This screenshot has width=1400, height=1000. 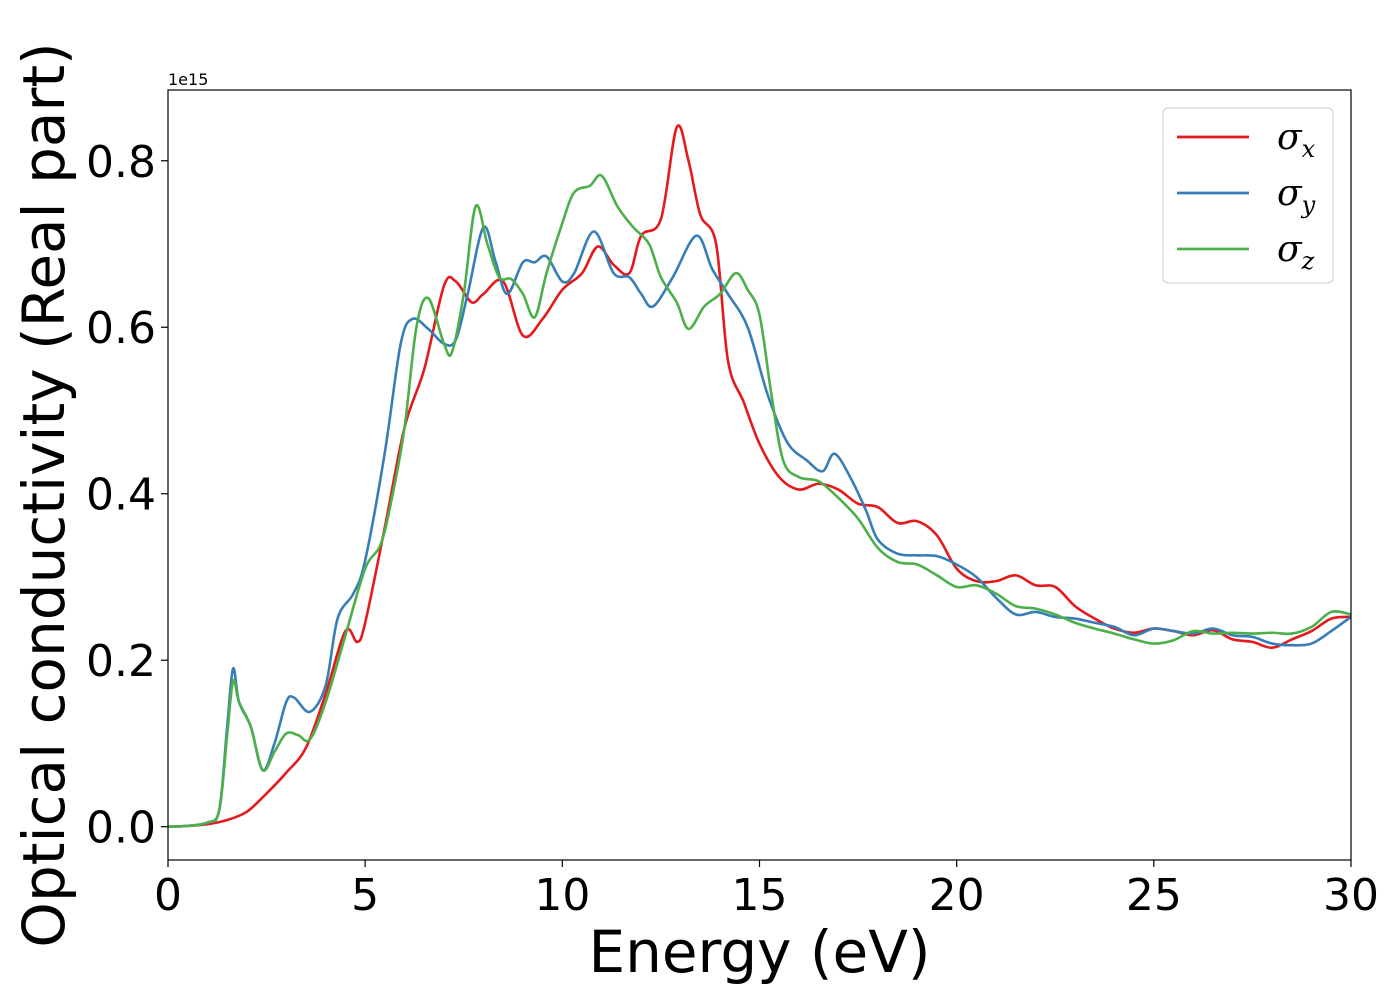 What do you see at coordinates (759, 952) in the screenshot?
I see `x-axis-title: Energy (eV)` at bounding box center [759, 952].